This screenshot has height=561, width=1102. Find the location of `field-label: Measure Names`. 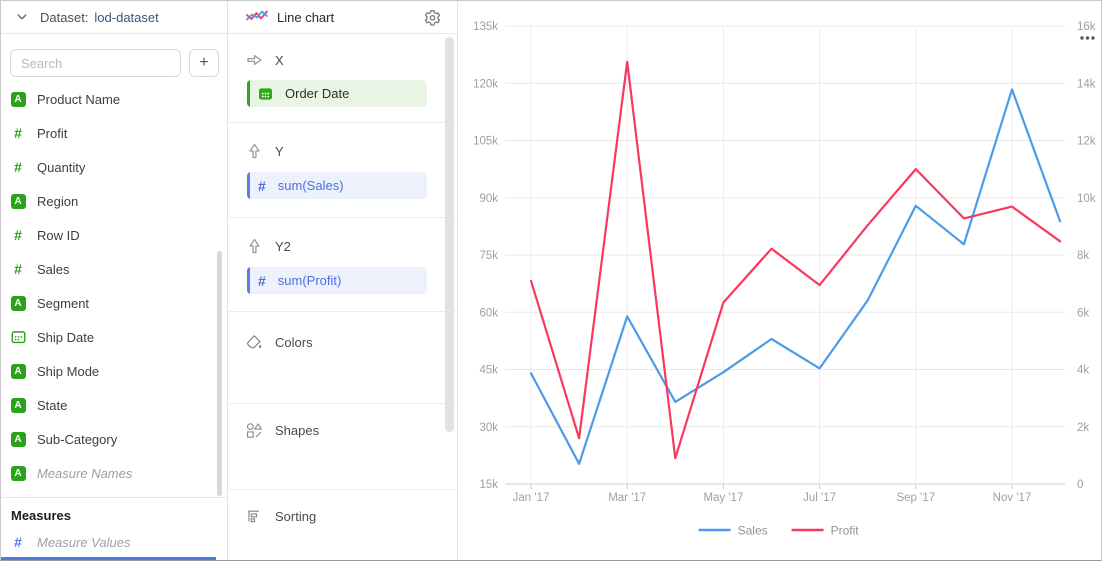

field-label: Measure Names is located at coordinates (85, 473).